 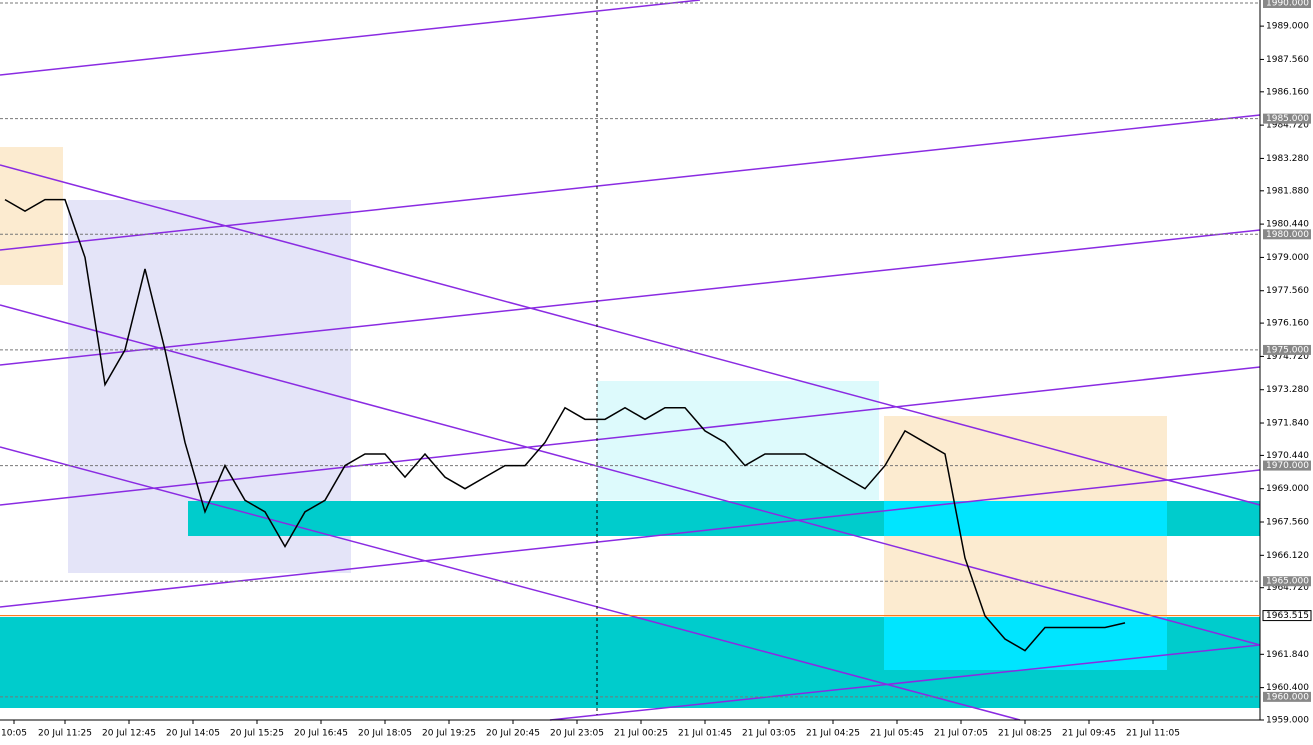 What do you see at coordinates (1287, 655) in the screenshot?
I see `y-tick-label: 1961.840` at bounding box center [1287, 655].